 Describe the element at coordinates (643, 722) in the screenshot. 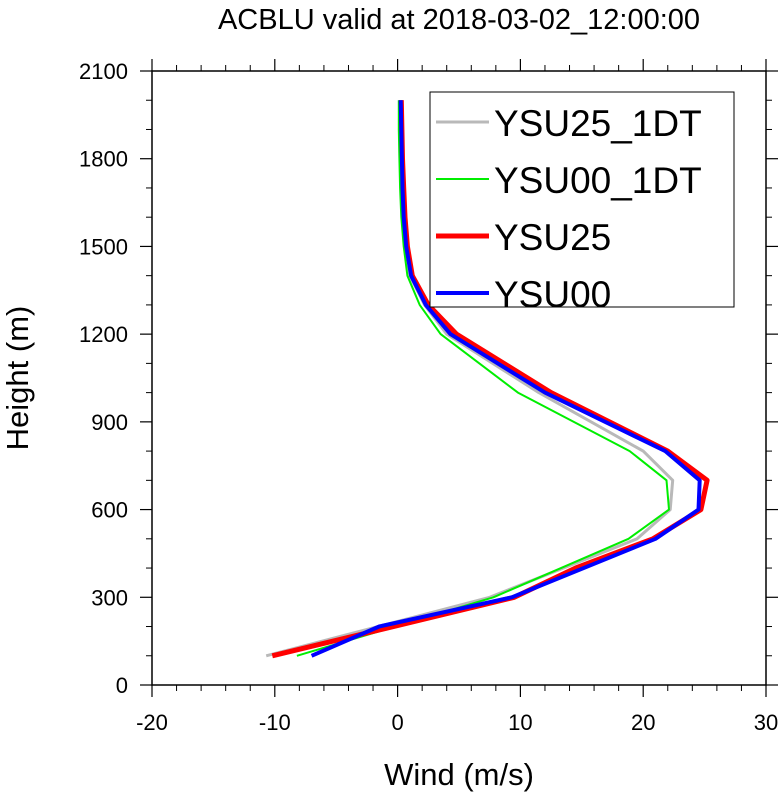

I see `x-tick-label: 20` at that location.